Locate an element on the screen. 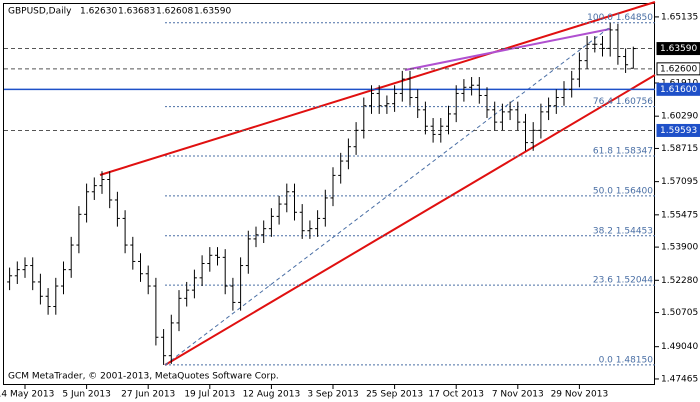 This screenshot has width=700, height=402. y-tick-label: 1.55475 is located at coordinates (679, 215).